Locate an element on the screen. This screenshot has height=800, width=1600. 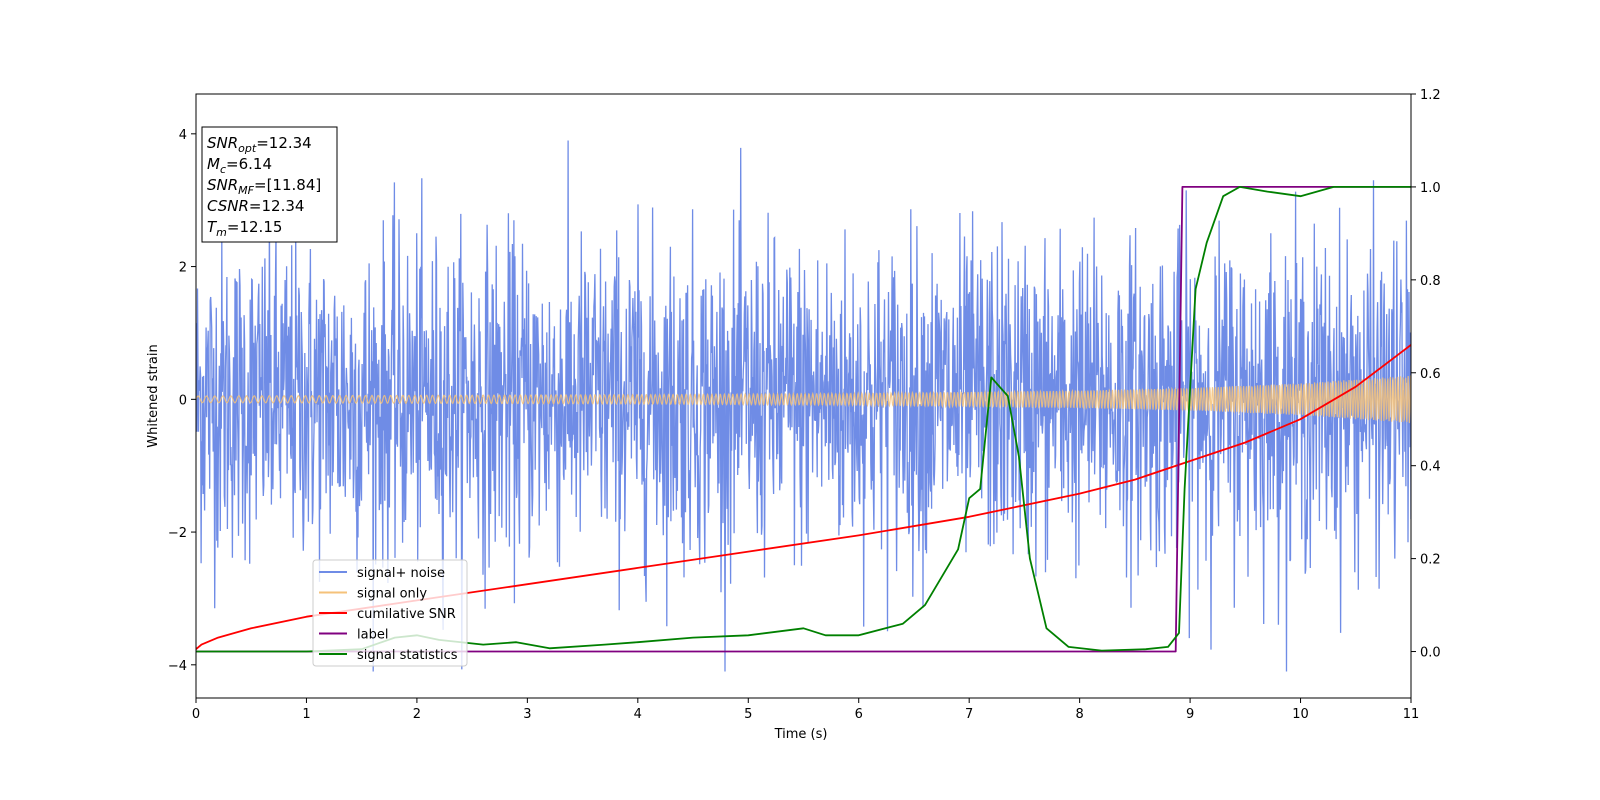
y-tick-label: 0 is located at coordinates (183, 400).